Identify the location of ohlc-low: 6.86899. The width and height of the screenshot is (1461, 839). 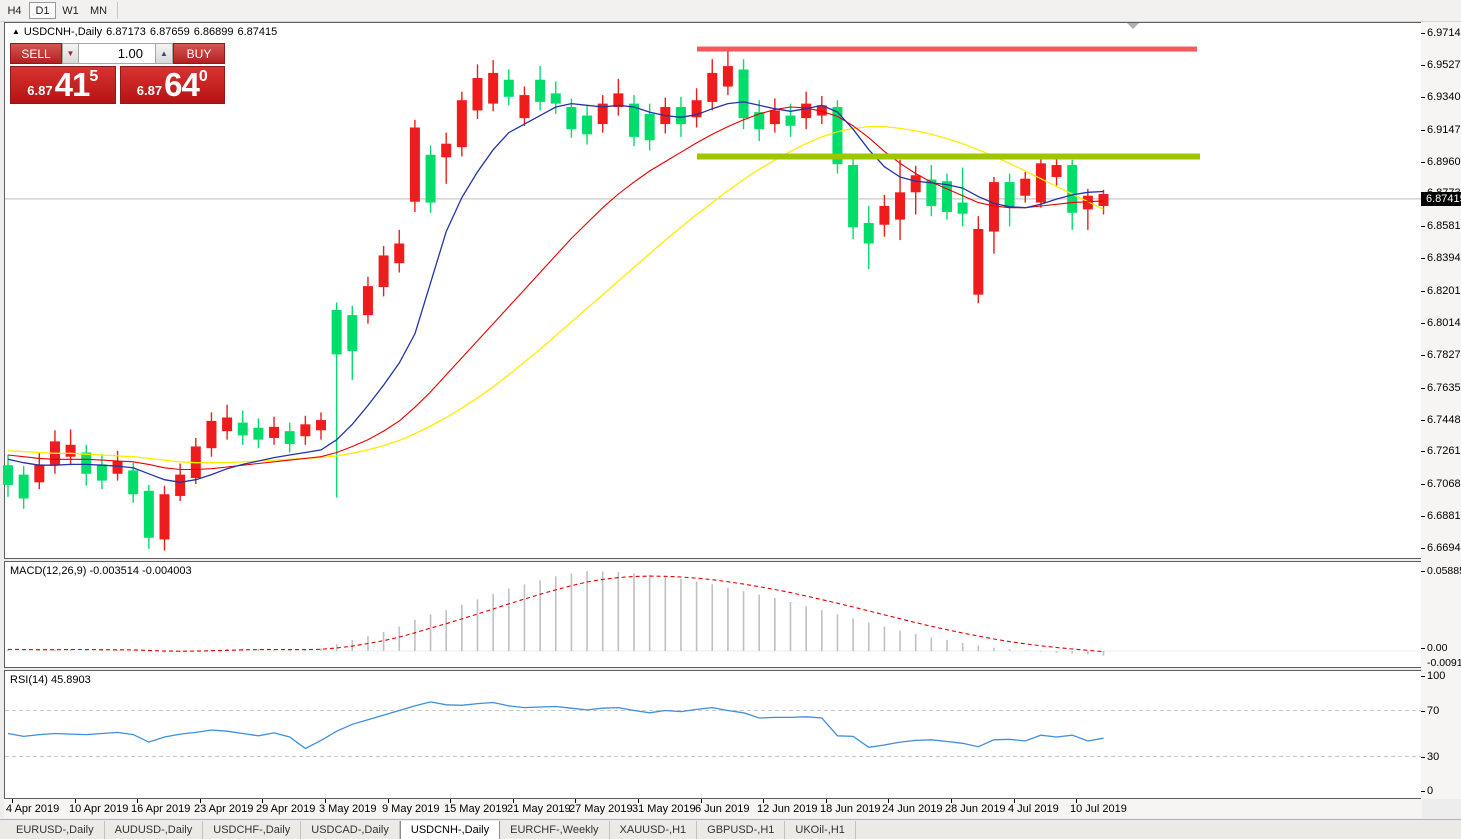
(213, 32).